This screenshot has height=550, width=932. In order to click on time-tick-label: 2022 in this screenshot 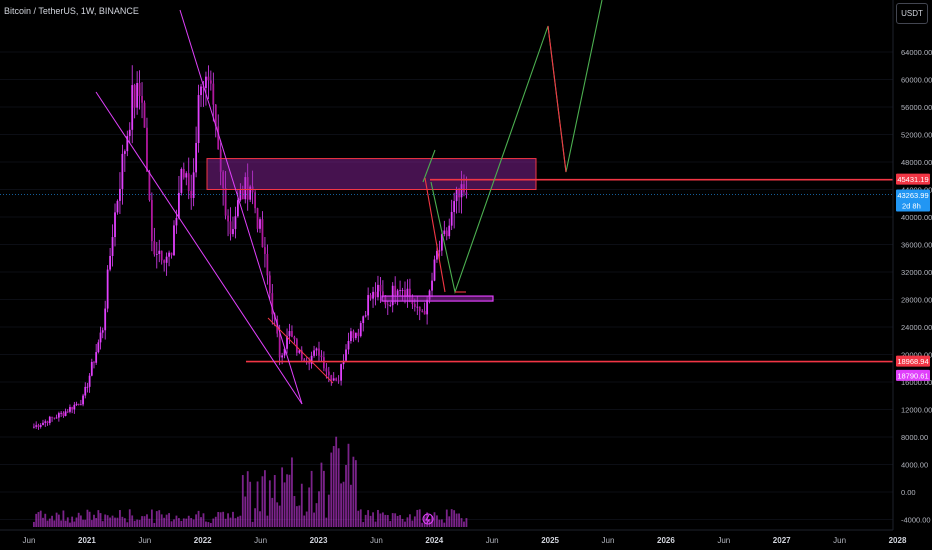, I will do `click(203, 540)`.